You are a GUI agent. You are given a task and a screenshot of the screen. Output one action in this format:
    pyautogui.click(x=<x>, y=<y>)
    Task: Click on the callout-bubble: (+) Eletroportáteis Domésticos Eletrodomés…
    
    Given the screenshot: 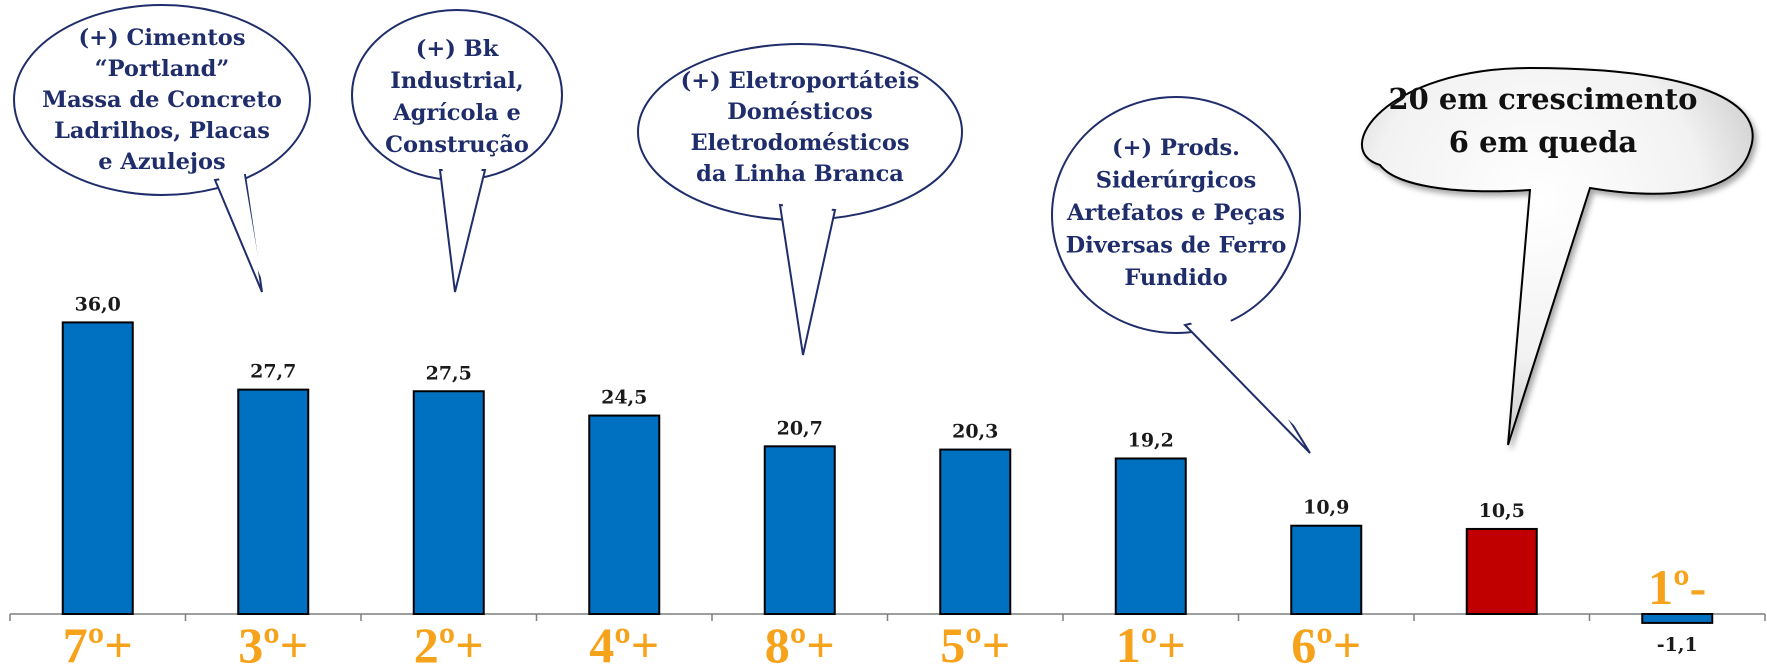 What is the action you would take?
    pyautogui.click(x=800, y=199)
    